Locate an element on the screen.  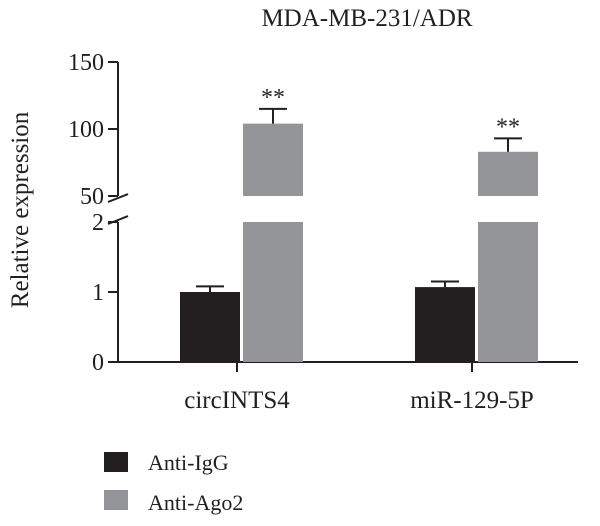
y-tick-label: 2 is located at coordinates (98, 223).